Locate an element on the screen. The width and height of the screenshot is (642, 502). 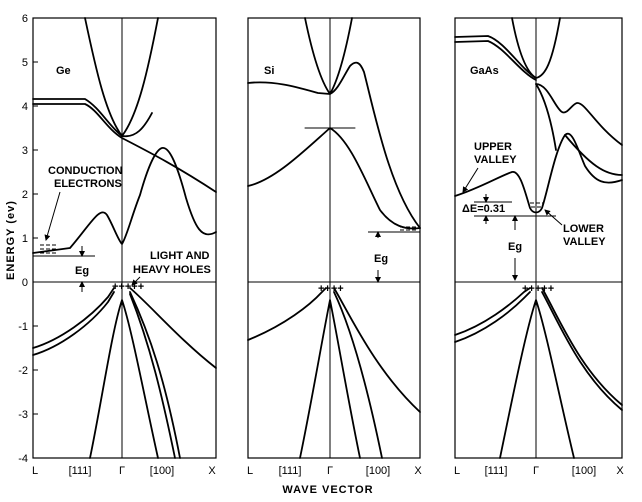
gaas-upper-valley-arrow is located at coordinates (470, 180).